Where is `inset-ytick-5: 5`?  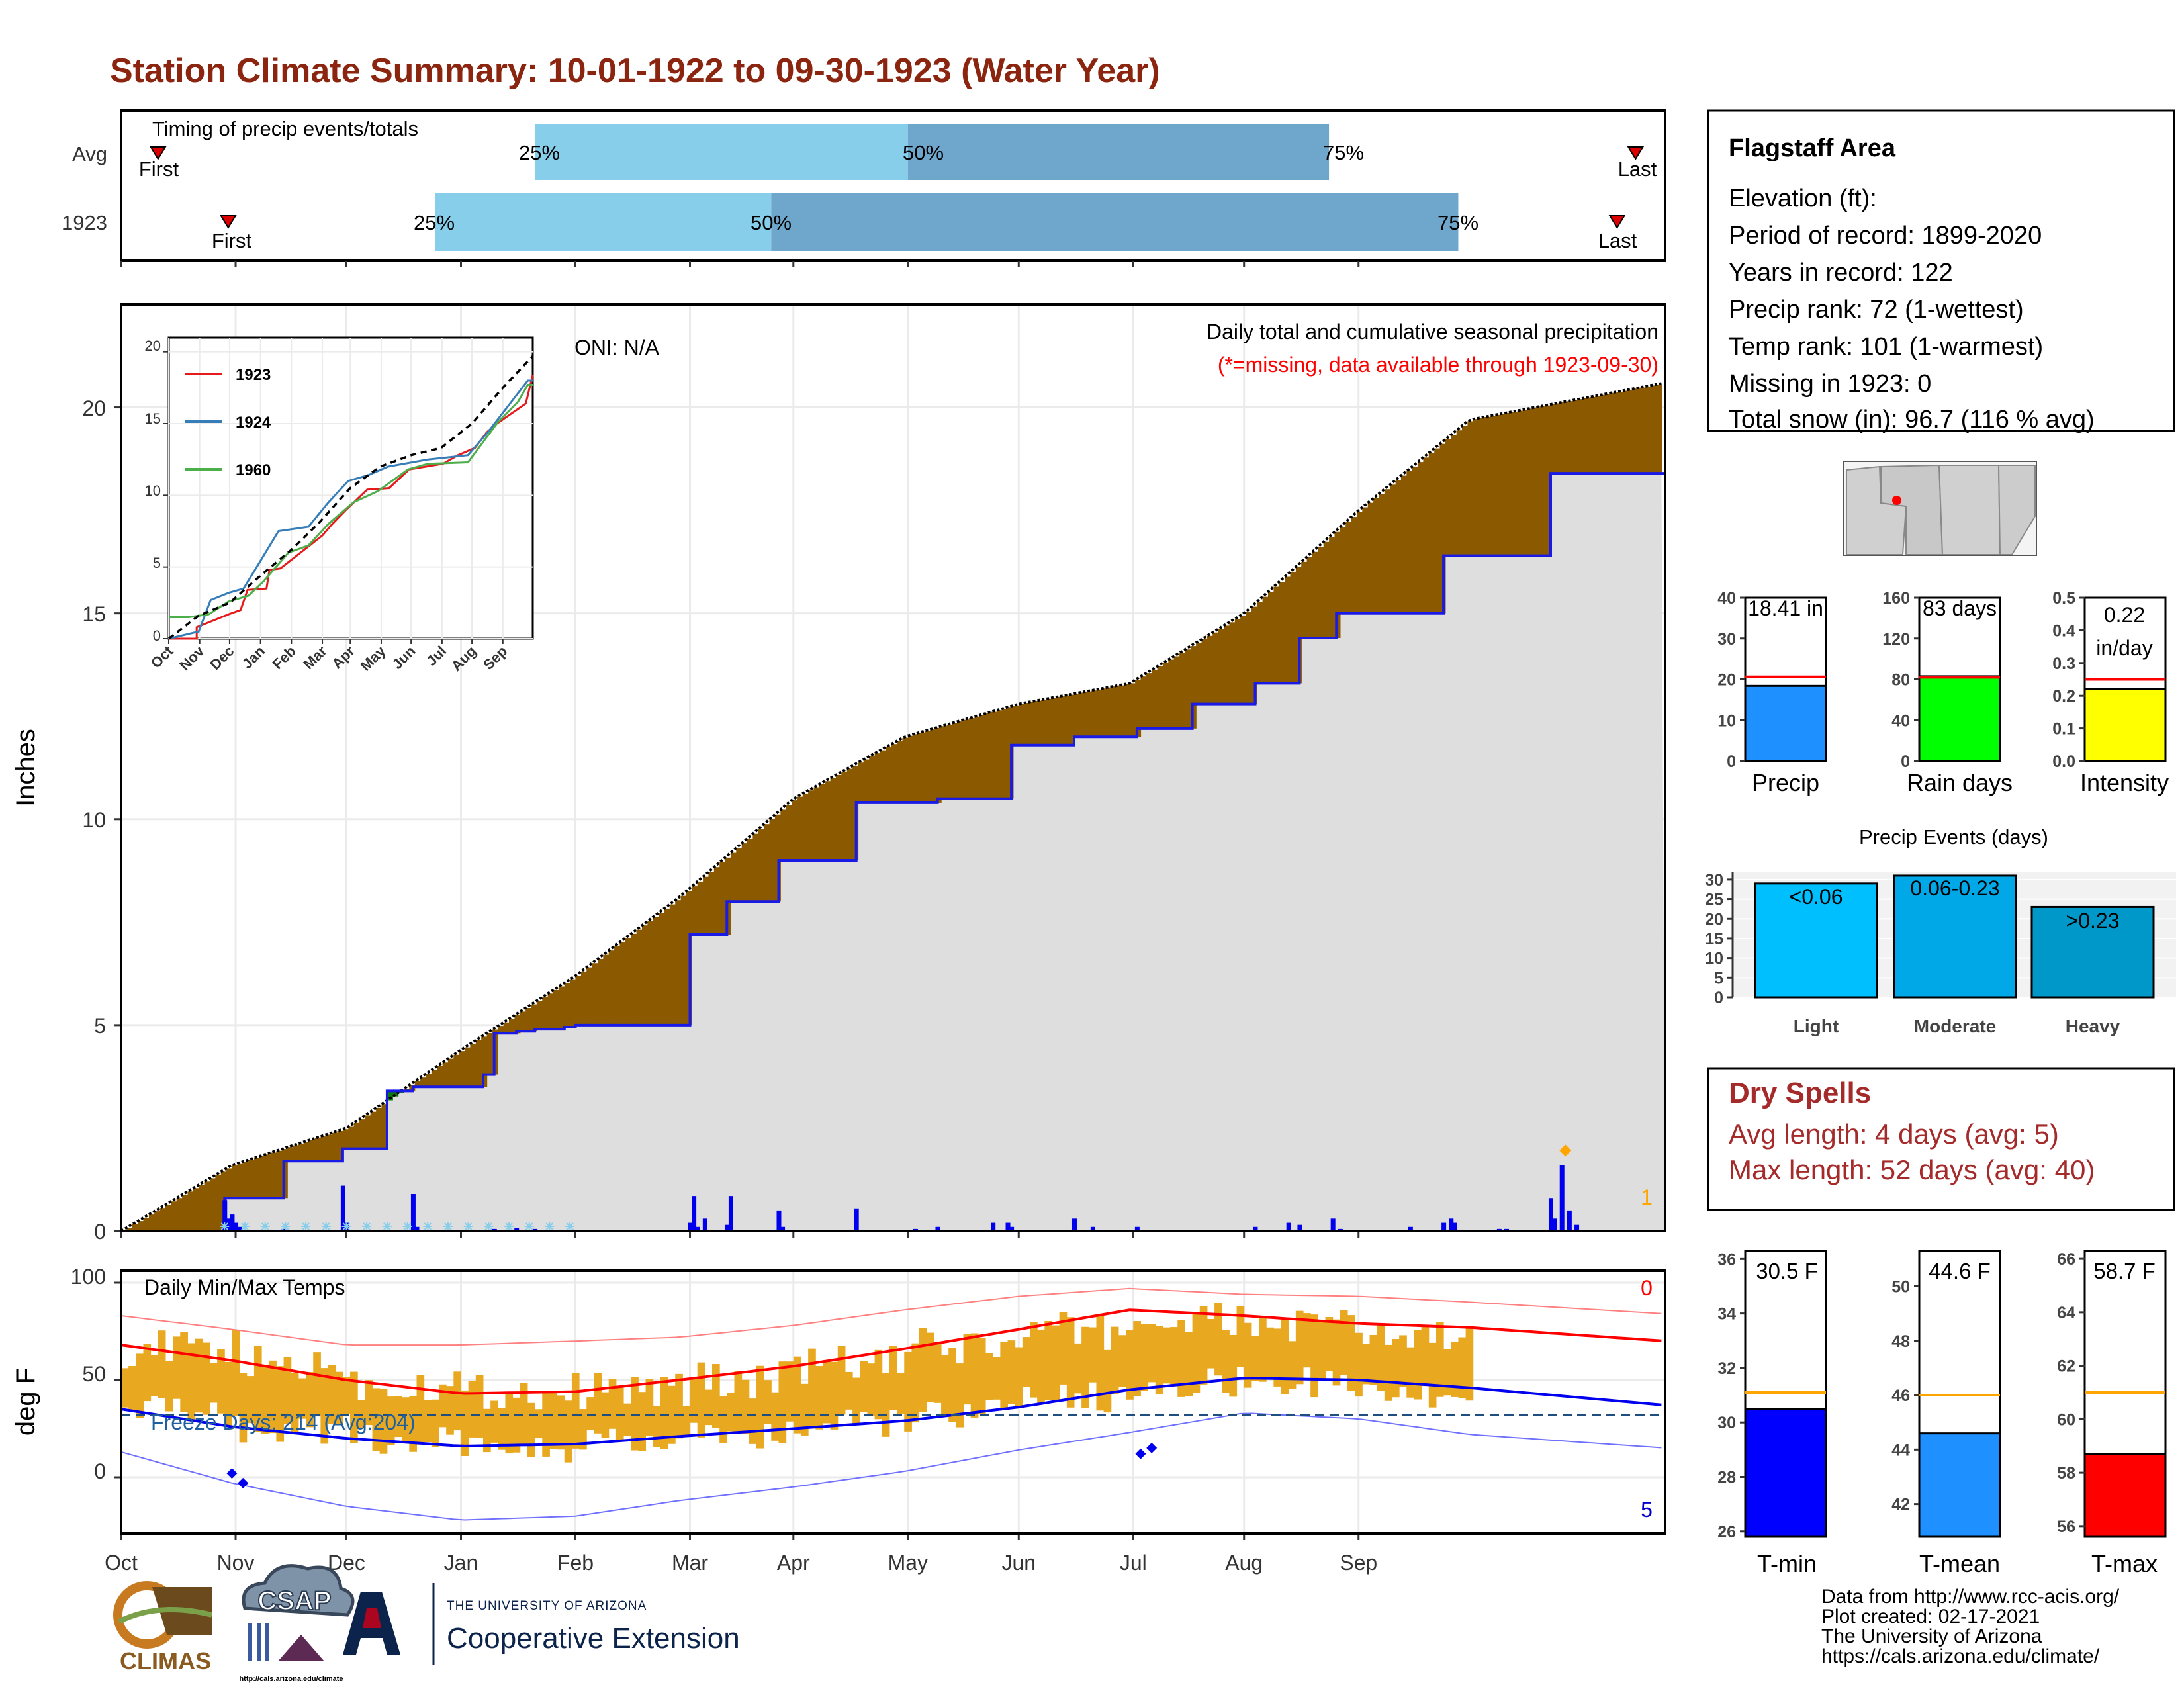 inset-ytick-5: 5 is located at coordinates (157, 563).